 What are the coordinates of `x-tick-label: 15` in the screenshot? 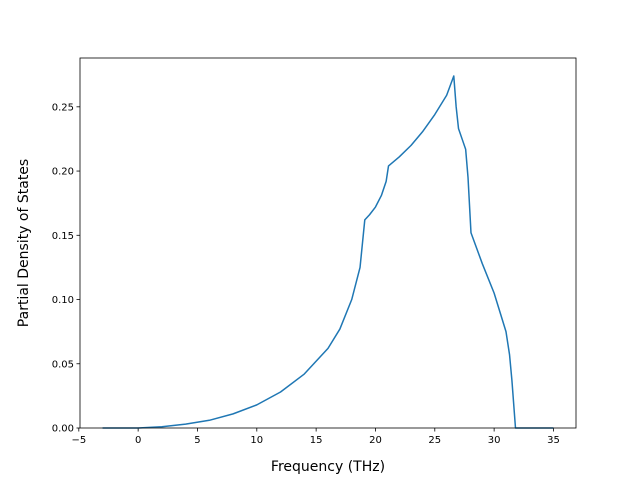 It's located at (316, 440).